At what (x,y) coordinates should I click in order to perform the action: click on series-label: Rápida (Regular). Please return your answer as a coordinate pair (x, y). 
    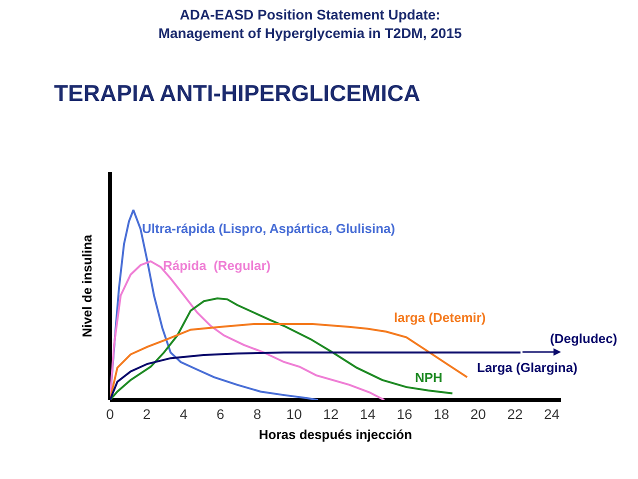
    Looking at the image, I should click on (217, 265).